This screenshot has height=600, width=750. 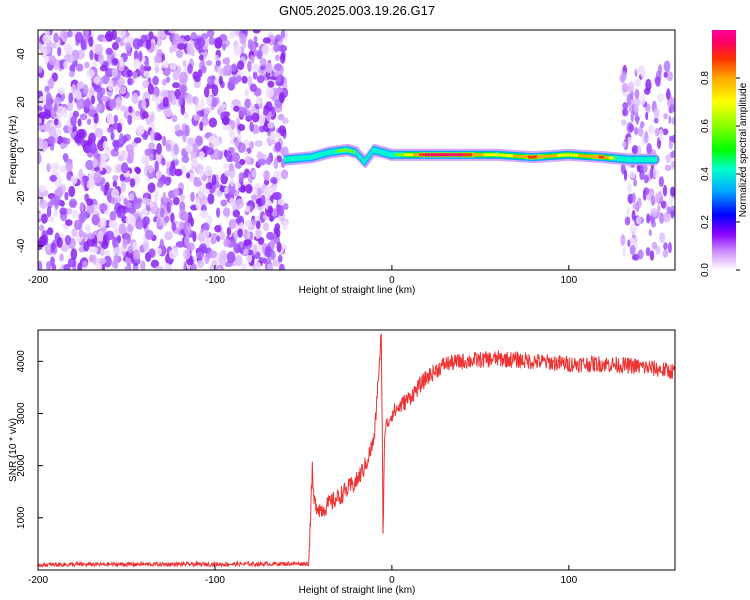 I want to click on colorbar-tick-label: 0.4, so click(x=705, y=174).